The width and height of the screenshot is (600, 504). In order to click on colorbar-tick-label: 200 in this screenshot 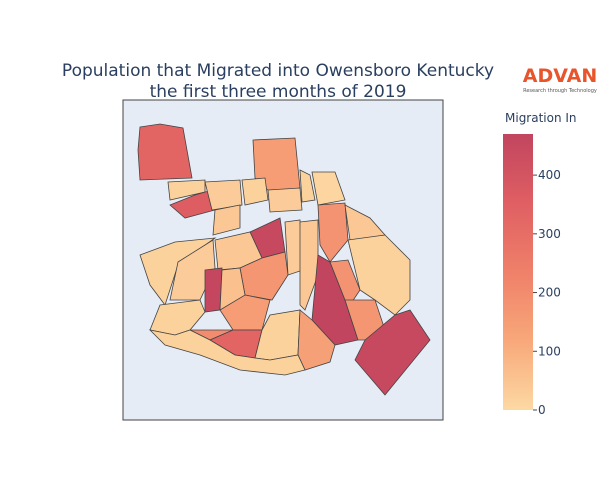, I will do `click(549, 293)`.